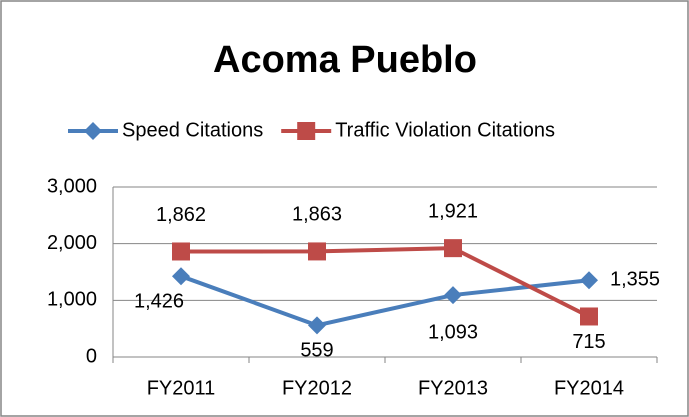  Describe the element at coordinates (181, 215) in the screenshot. I see `data-label: 1,862` at that location.